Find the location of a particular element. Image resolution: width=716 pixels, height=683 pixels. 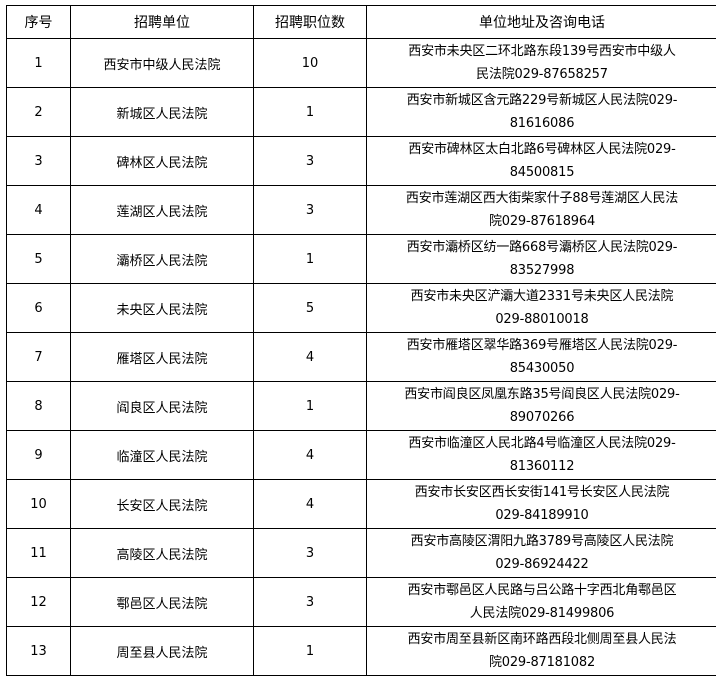

header-address: 单位地址及咨询电话 is located at coordinates (541, 22).